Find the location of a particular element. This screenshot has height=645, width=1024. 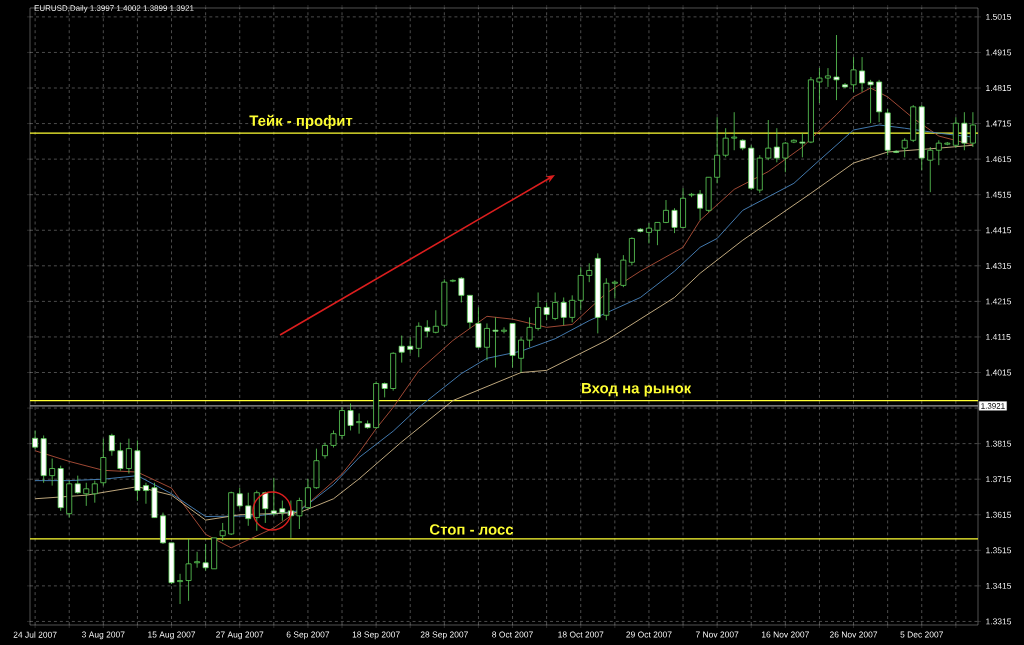

x-tick-label: 7 Nov 2007 is located at coordinates (717, 634).